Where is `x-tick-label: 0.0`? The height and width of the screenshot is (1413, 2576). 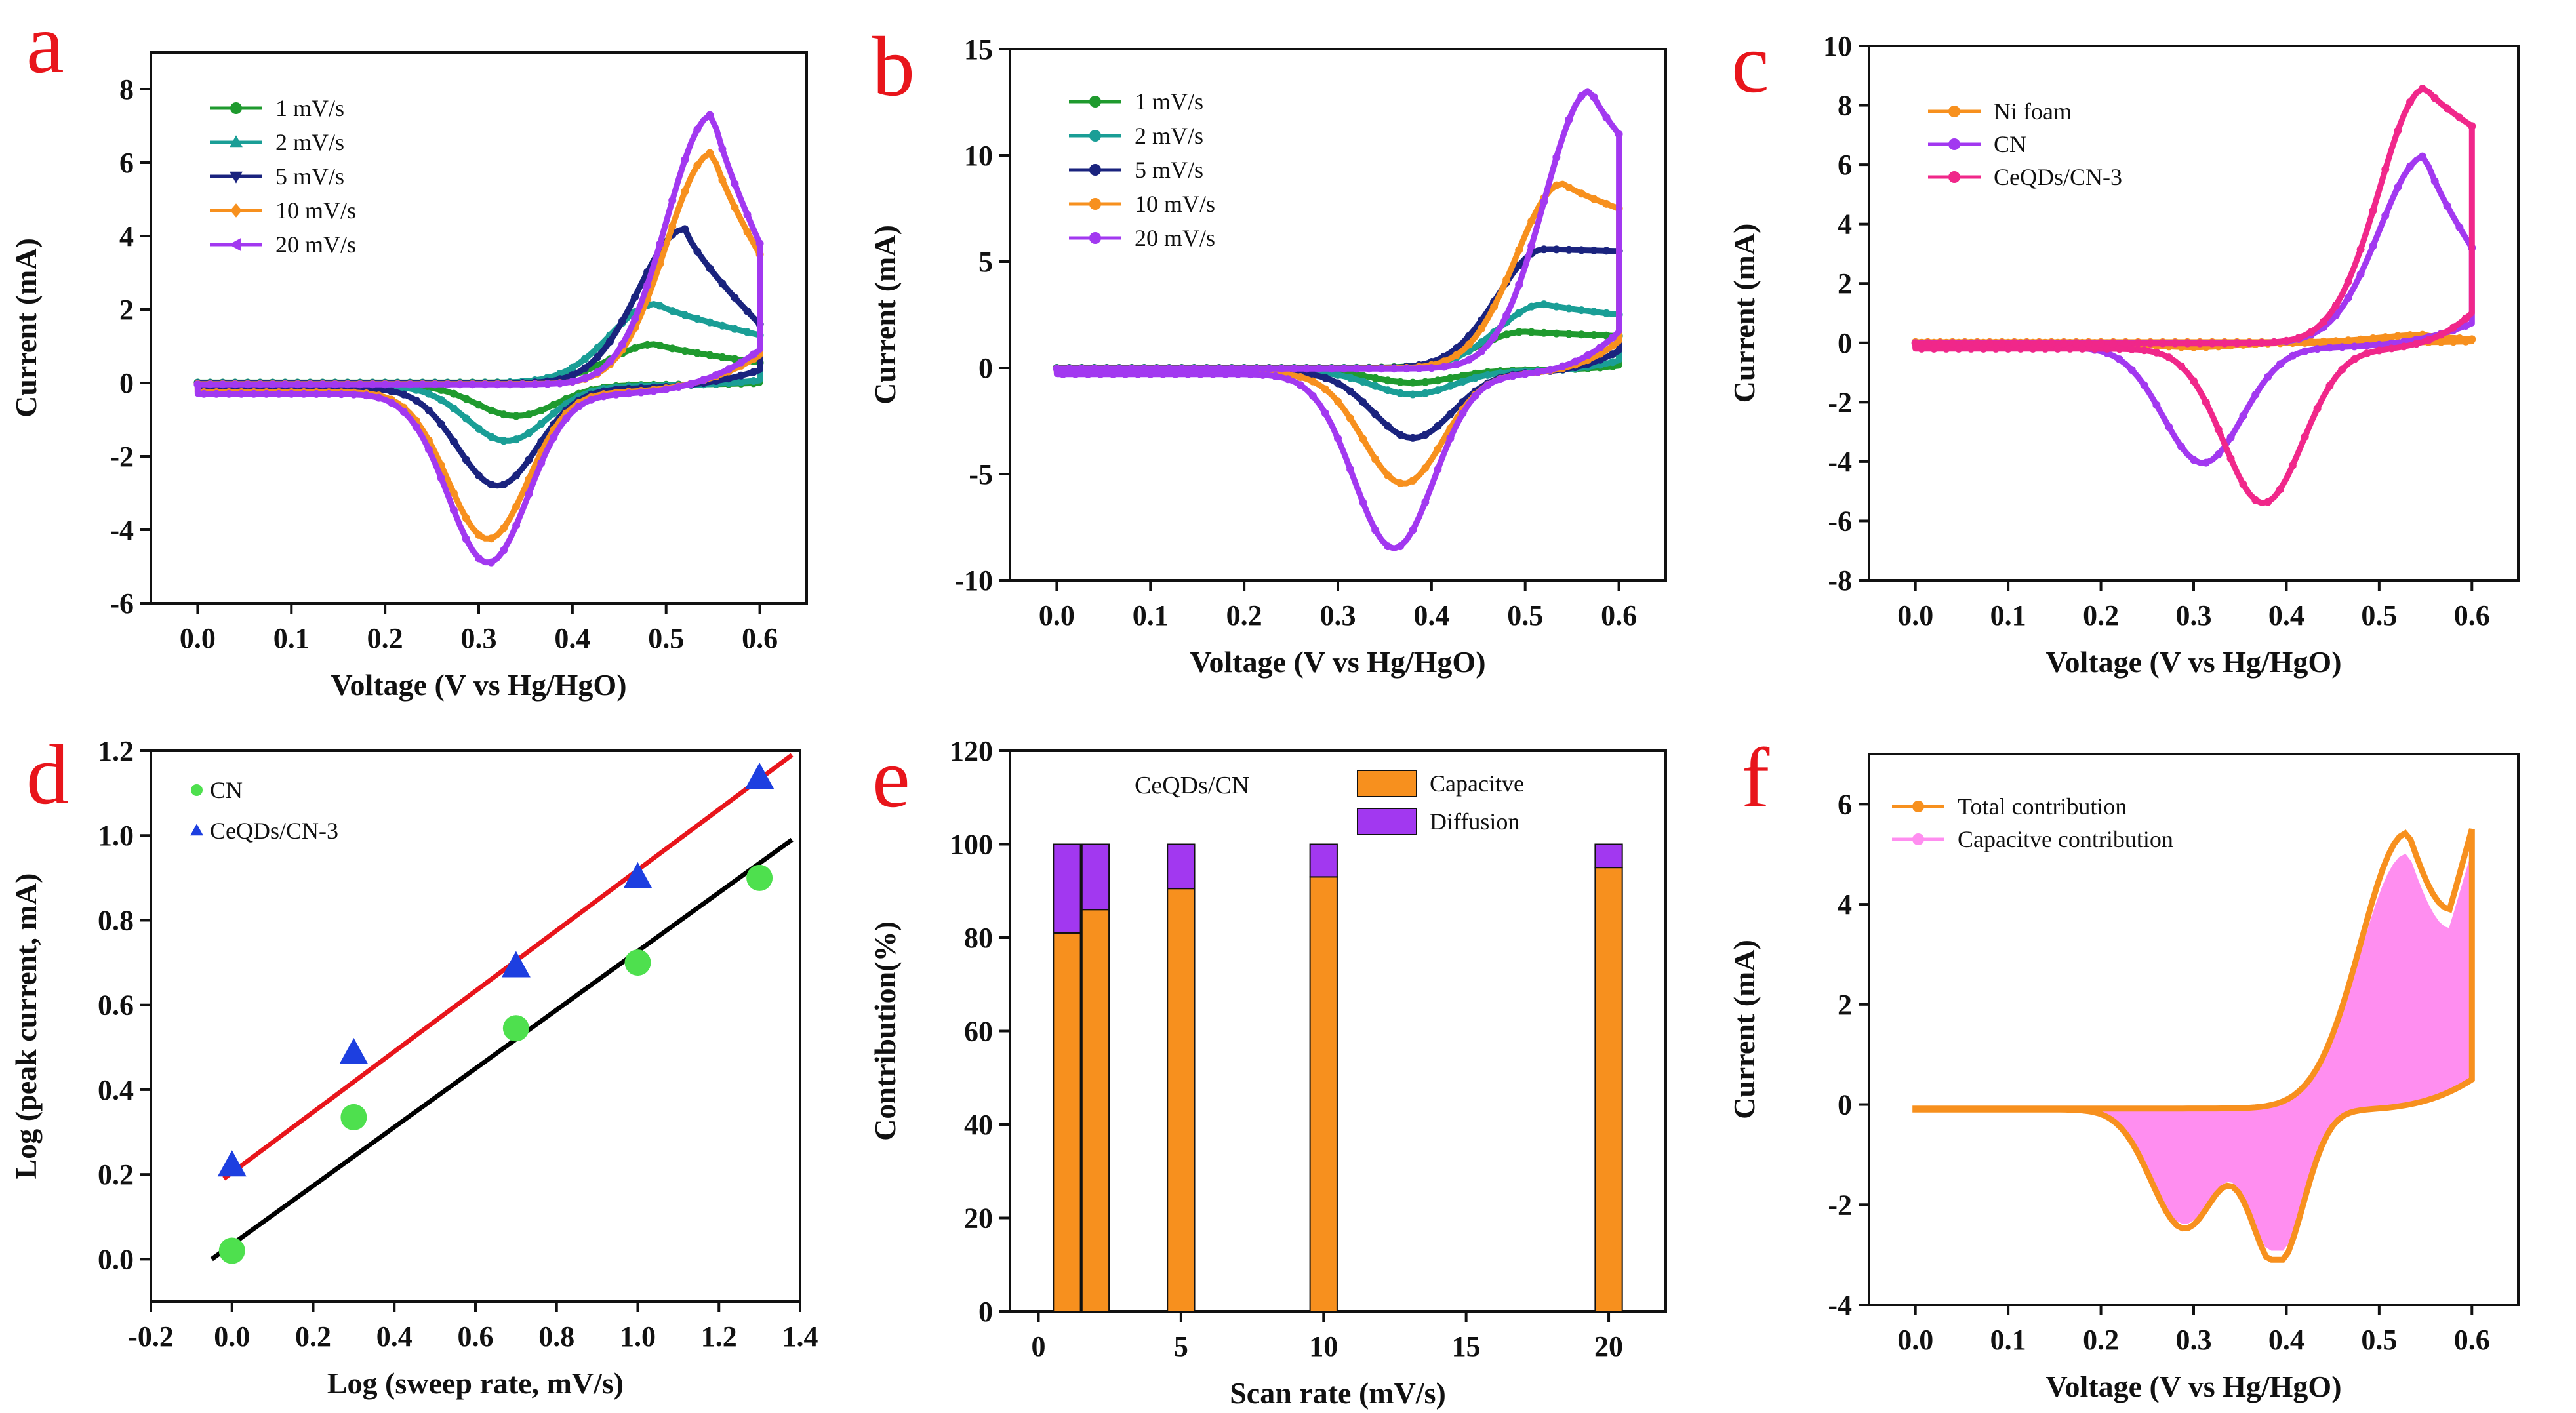 x-tick-label: 0.0 is located at coordinates (1915, 615).